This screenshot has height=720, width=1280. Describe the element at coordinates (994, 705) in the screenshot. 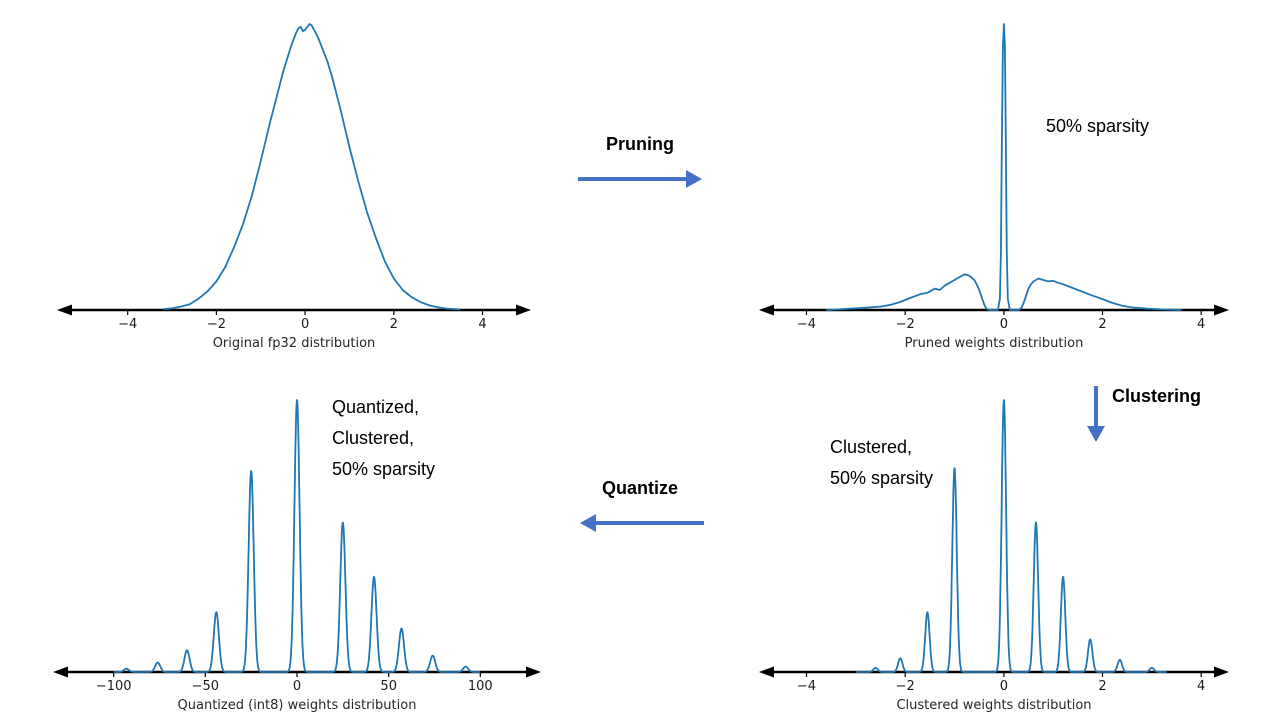

I see `chart-caption-clustered-weights: Clustered weights distribution` at that location.